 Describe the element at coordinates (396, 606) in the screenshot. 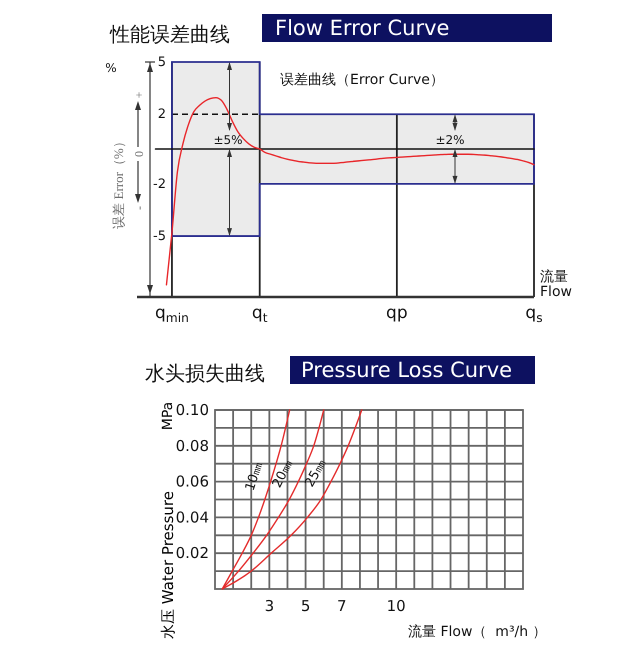

I see `x-tick-label: 10` at that location.